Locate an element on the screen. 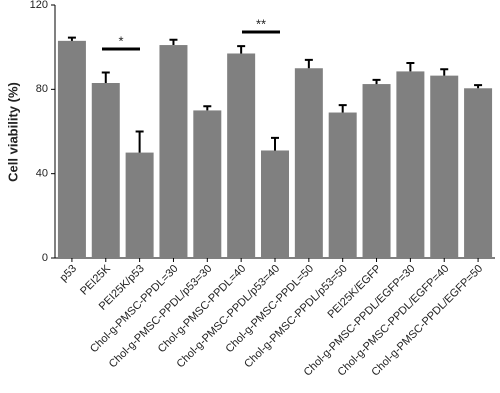 The width and height of the screenshot is (500, 393). y-tick-label: 120 is located at coordinates (39, 5).